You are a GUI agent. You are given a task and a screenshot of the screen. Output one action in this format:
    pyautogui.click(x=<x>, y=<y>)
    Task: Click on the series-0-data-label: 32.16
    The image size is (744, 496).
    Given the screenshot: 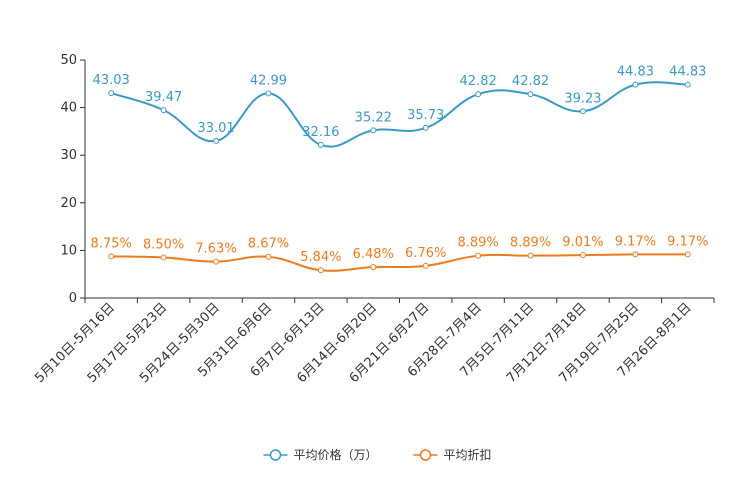 What is the action you would take?
    pyautogui.click(x=320, y=132)
    